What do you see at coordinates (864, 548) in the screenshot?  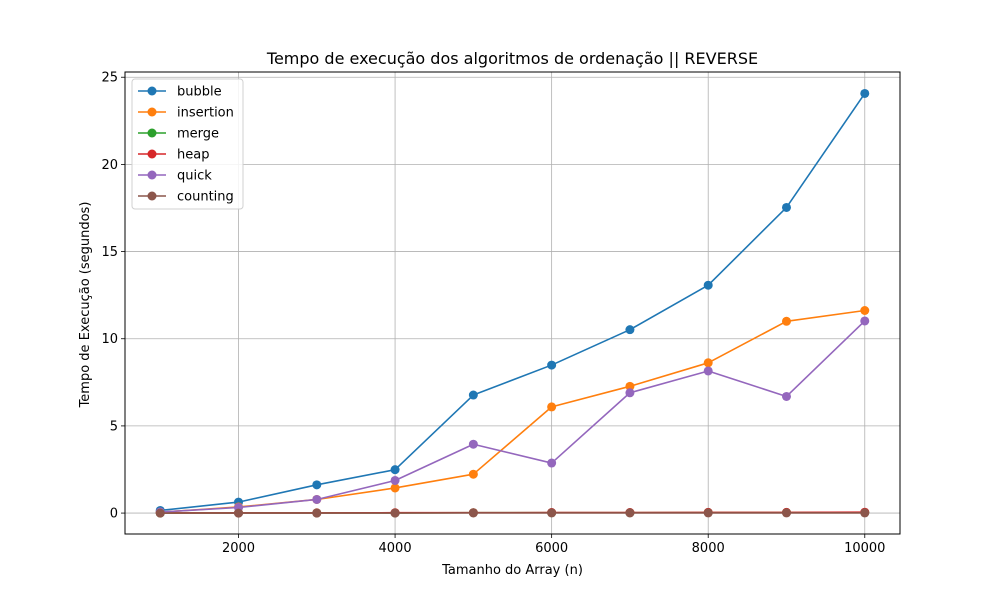 I see `x-tick-label: 10000` at bounding box center [864, 548].